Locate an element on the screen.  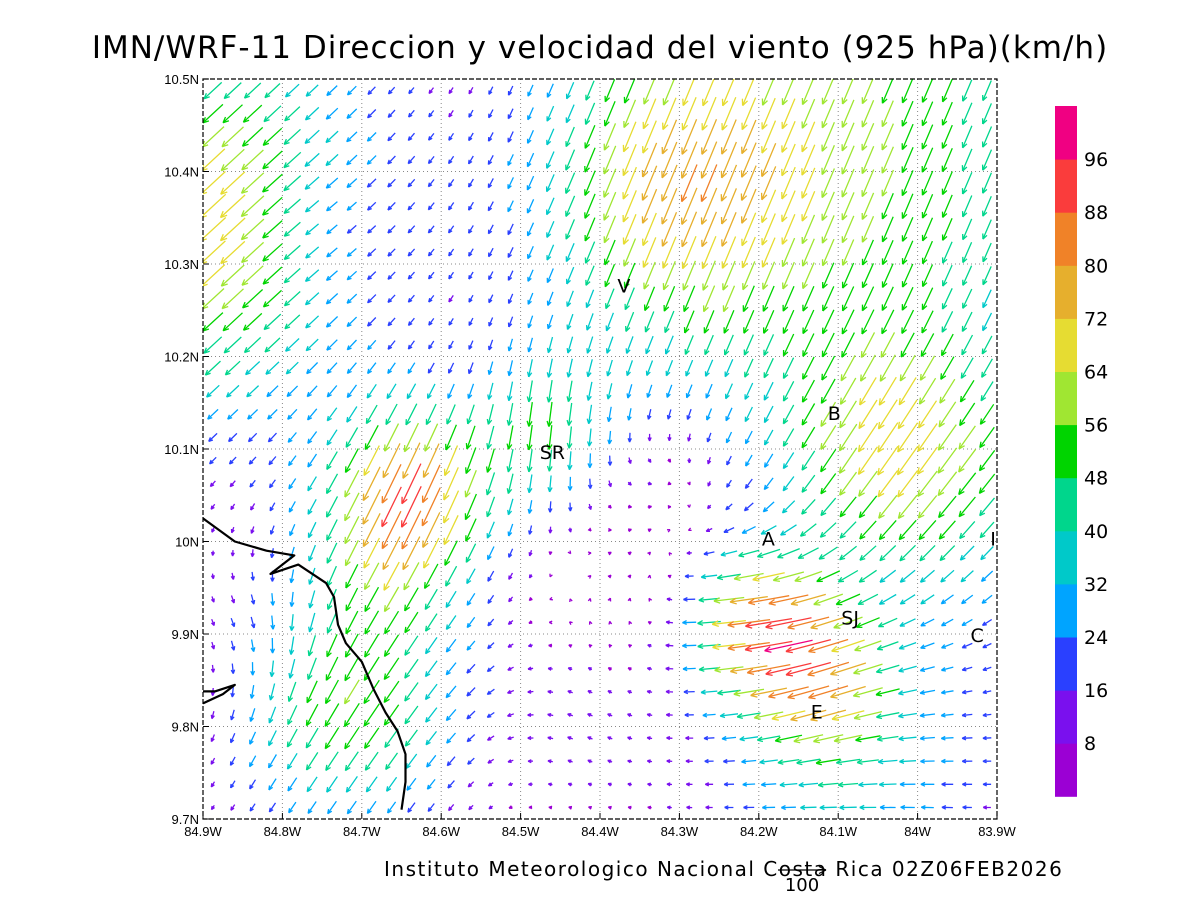
place-label: SJ is located at coordinates (850, 618).